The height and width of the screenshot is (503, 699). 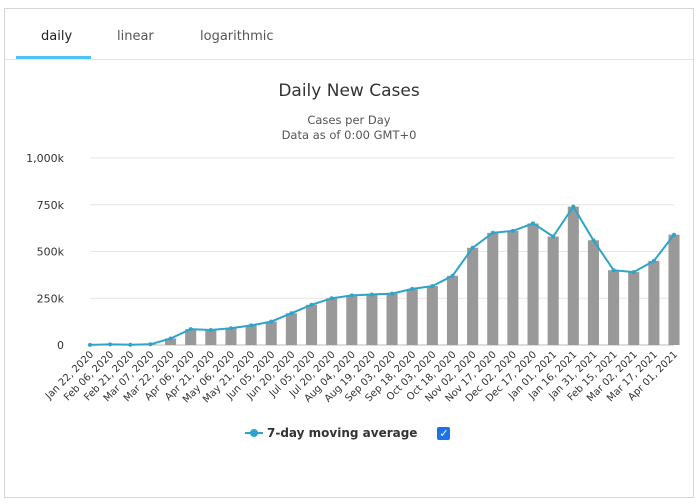 I want to click on active-tab-indicator, so click(x=53, y=57).